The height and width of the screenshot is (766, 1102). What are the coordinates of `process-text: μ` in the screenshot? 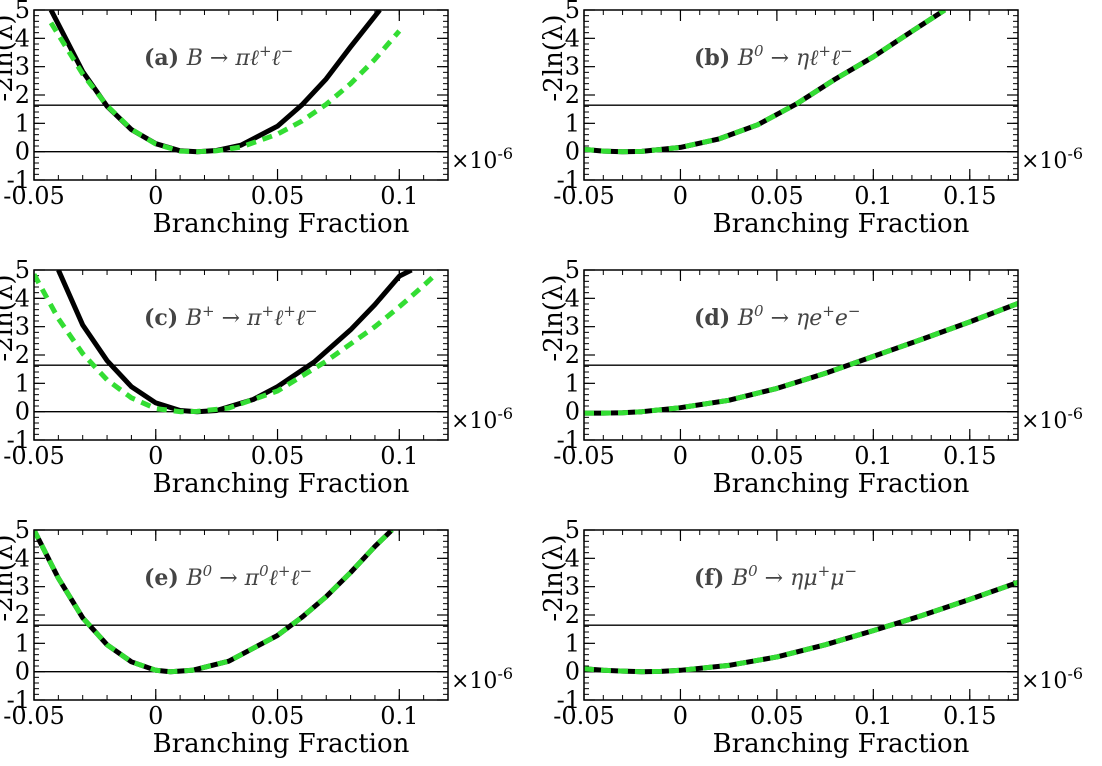 It's located at (810, 578).